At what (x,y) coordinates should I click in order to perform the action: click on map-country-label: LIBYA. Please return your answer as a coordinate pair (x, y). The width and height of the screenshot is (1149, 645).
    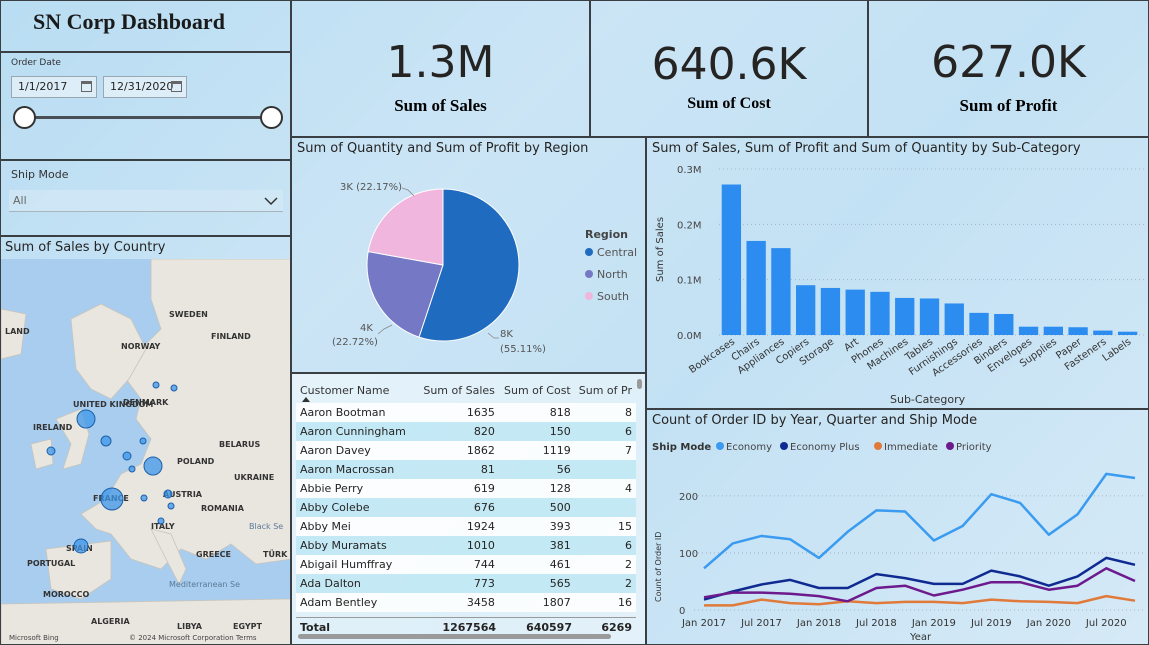
    Looking at the image, I should click on (190, 626).